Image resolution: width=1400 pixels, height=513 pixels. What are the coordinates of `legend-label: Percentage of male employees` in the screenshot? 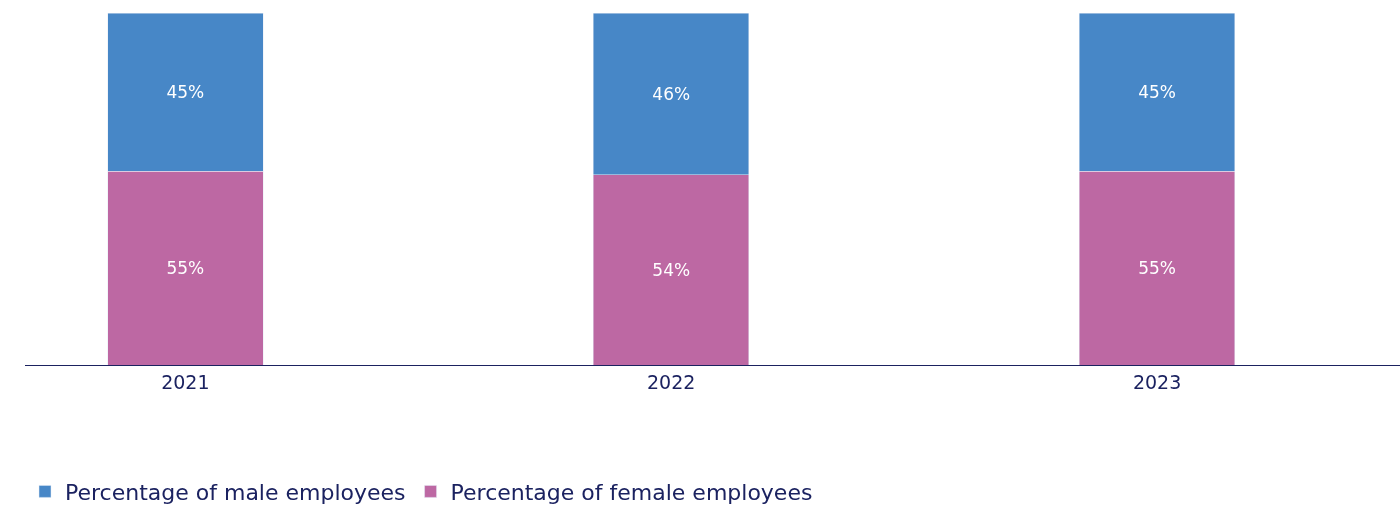 It's located at (235, 492).